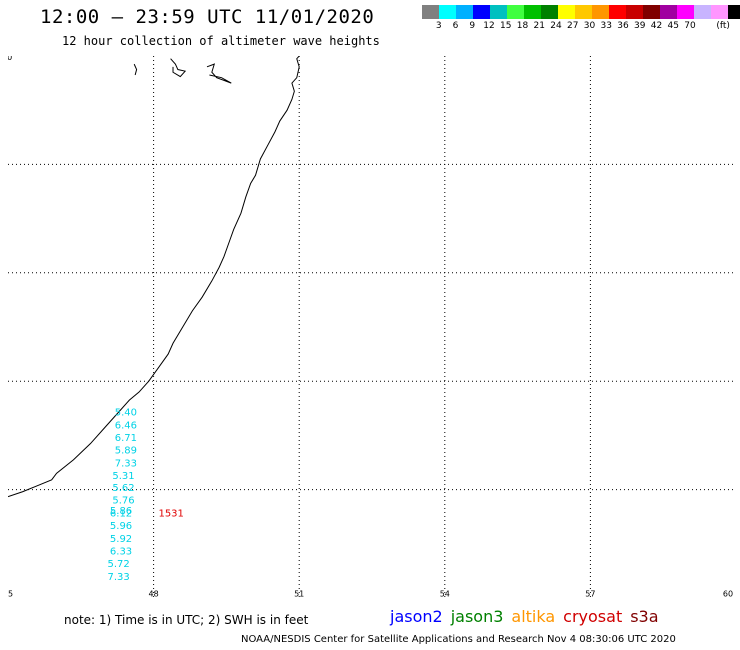 The width and height of the screenshot is (740, 650). What do you see at coordinates (728, 594) in the screenshot?
I see `x-tick-label: 60` at bounding box center [728, 594].